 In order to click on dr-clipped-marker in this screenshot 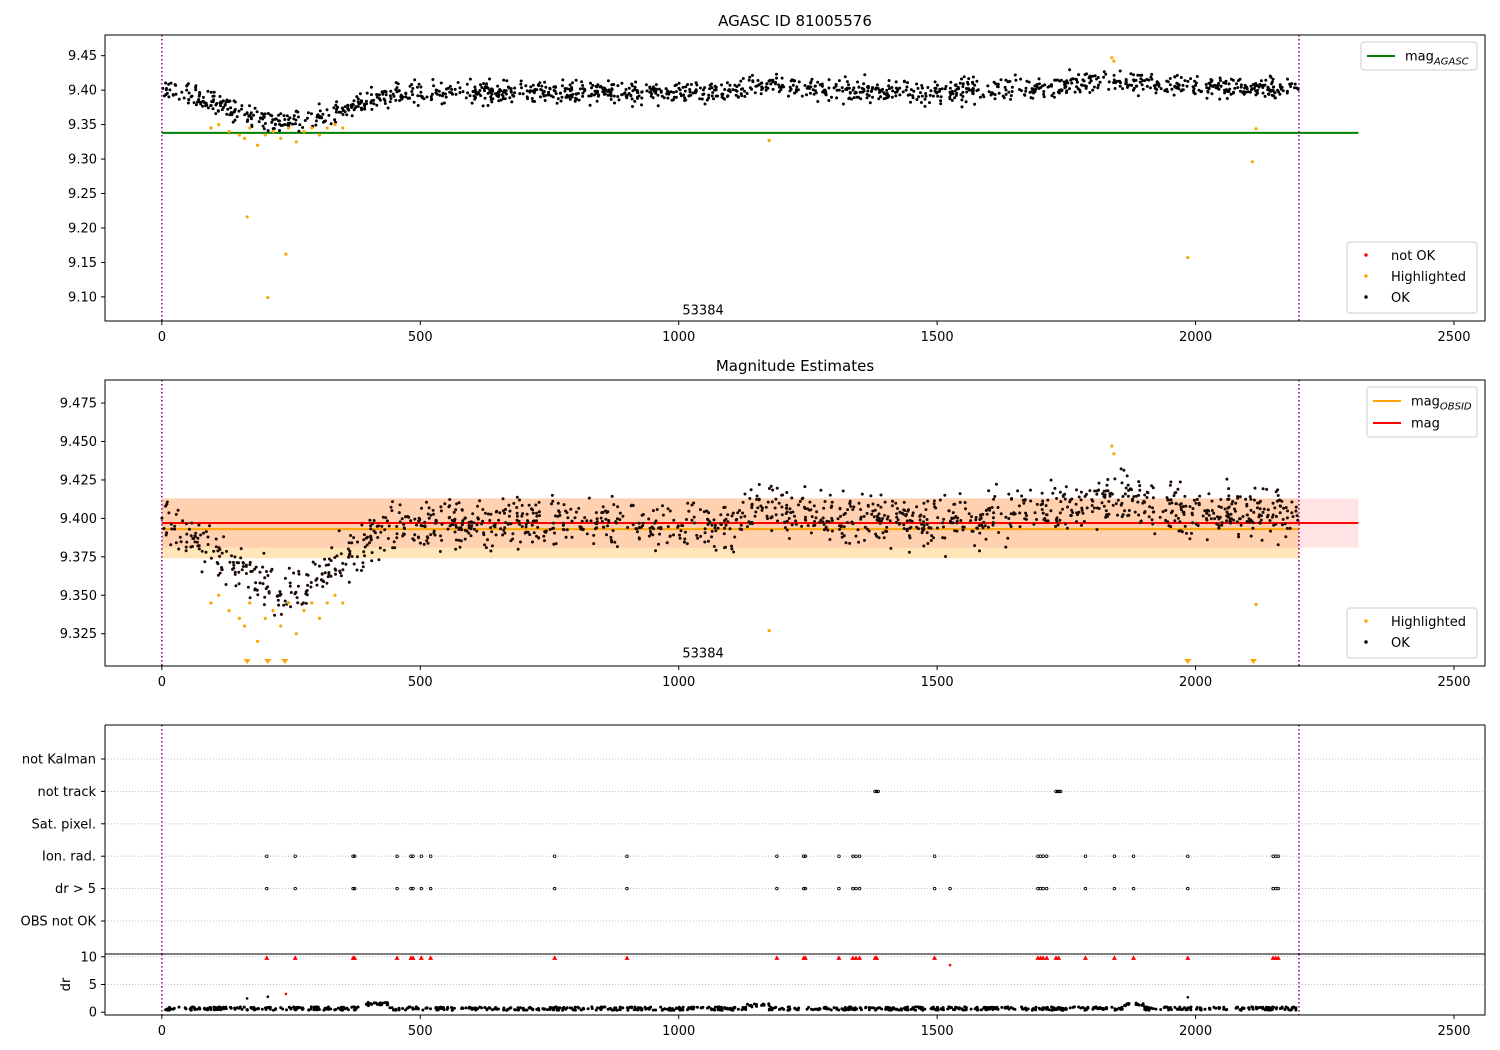, I will do `click(413, 957)`.